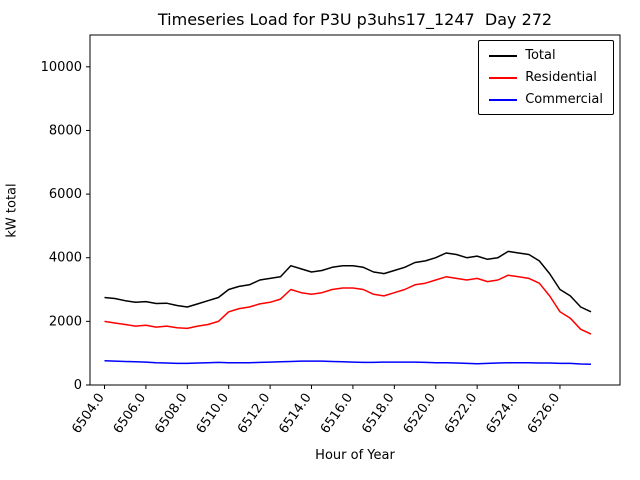 This screenshot has height=480, width=640. Describe the element at coordinates (171, 414) in the screenshot. I see `x-tick-label: 6508.0` at that location.